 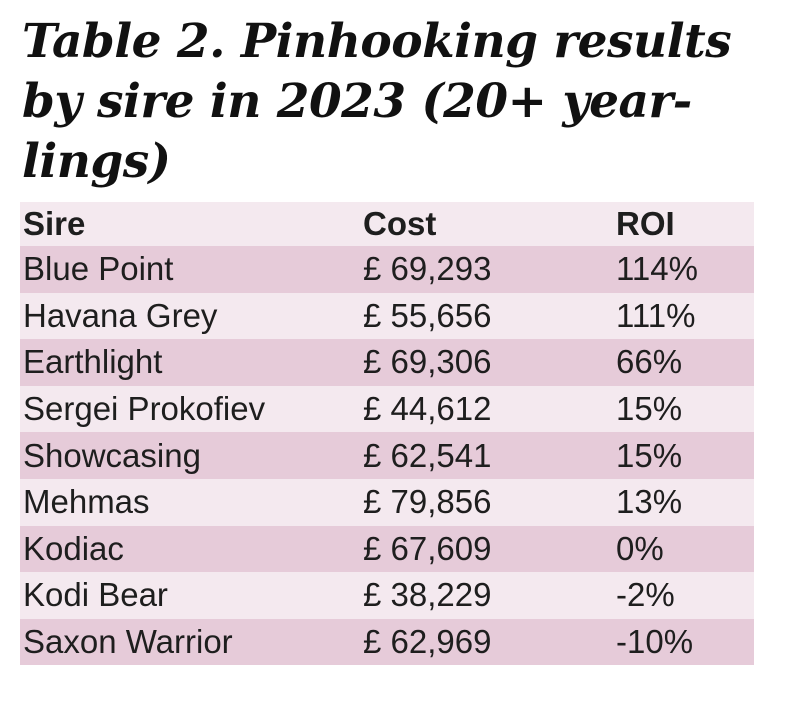 I want to click on cost-cell: £ 55,656, so click(x=427, y=315).